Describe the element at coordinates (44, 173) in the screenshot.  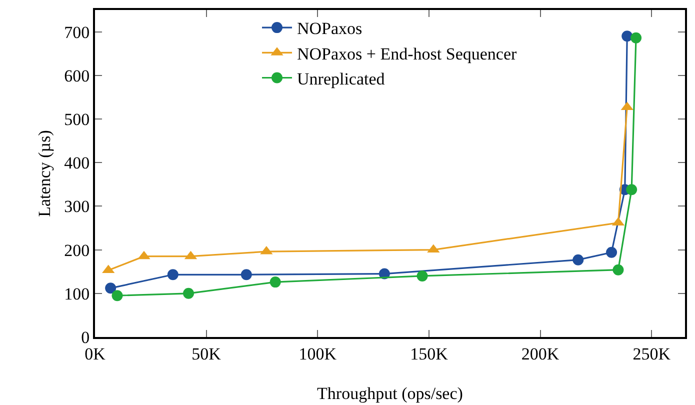
I see `y-axis-title: Latency (µs)` at that location.